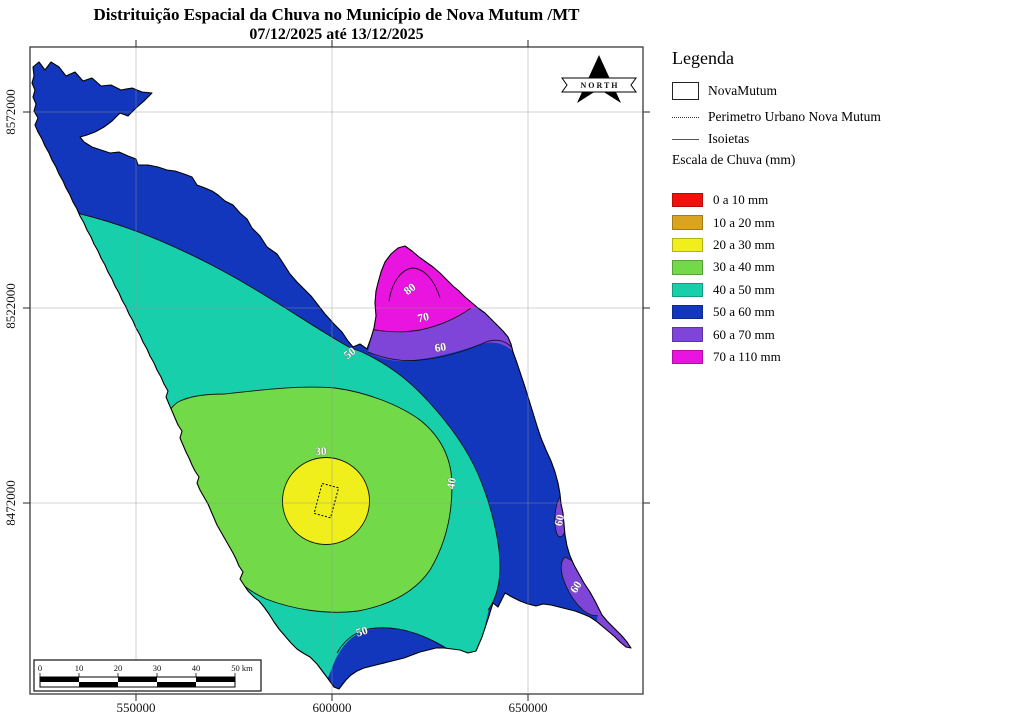 The height and width of the screenshot is (724, 1024). I want to click on dotted-line-icon, so click(685, 117).